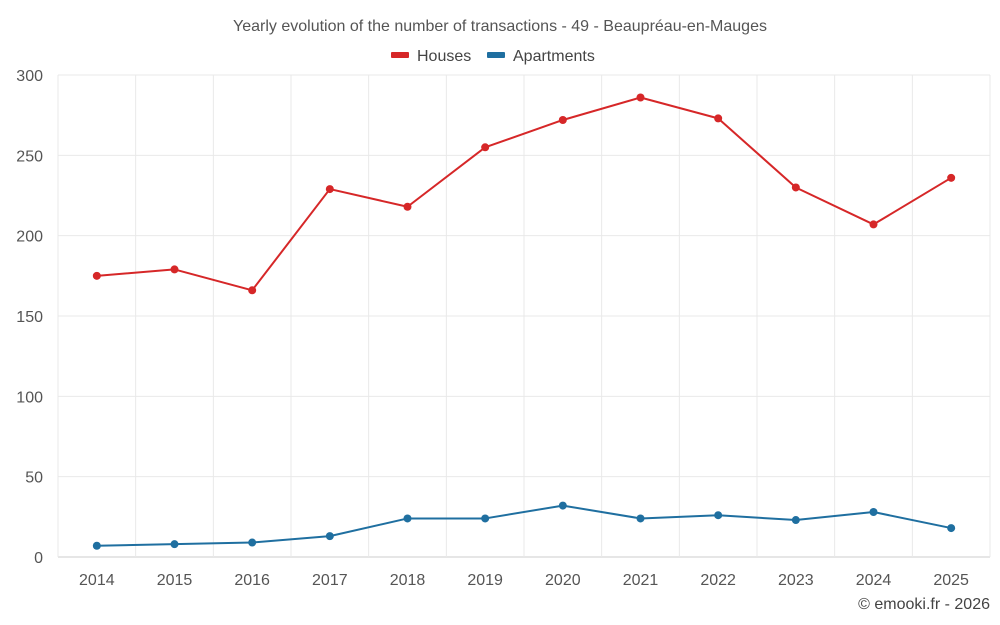  I want to click on x-tick-label-2021: 2021, so click(641, 580).